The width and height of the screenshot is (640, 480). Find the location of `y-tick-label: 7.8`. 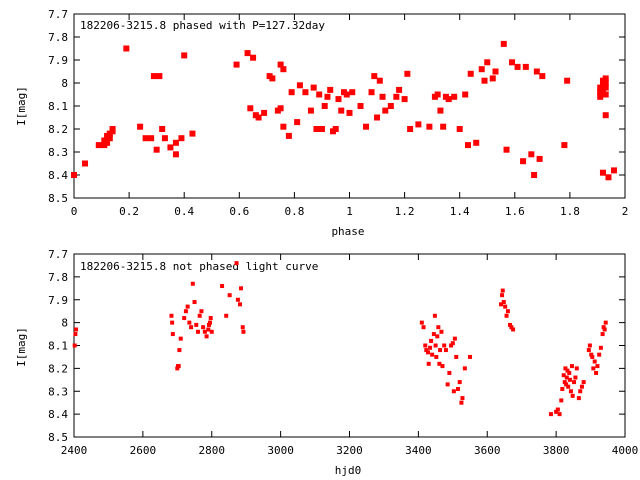

y-tick-label: 7.8 is located at coordinates (58, 277).